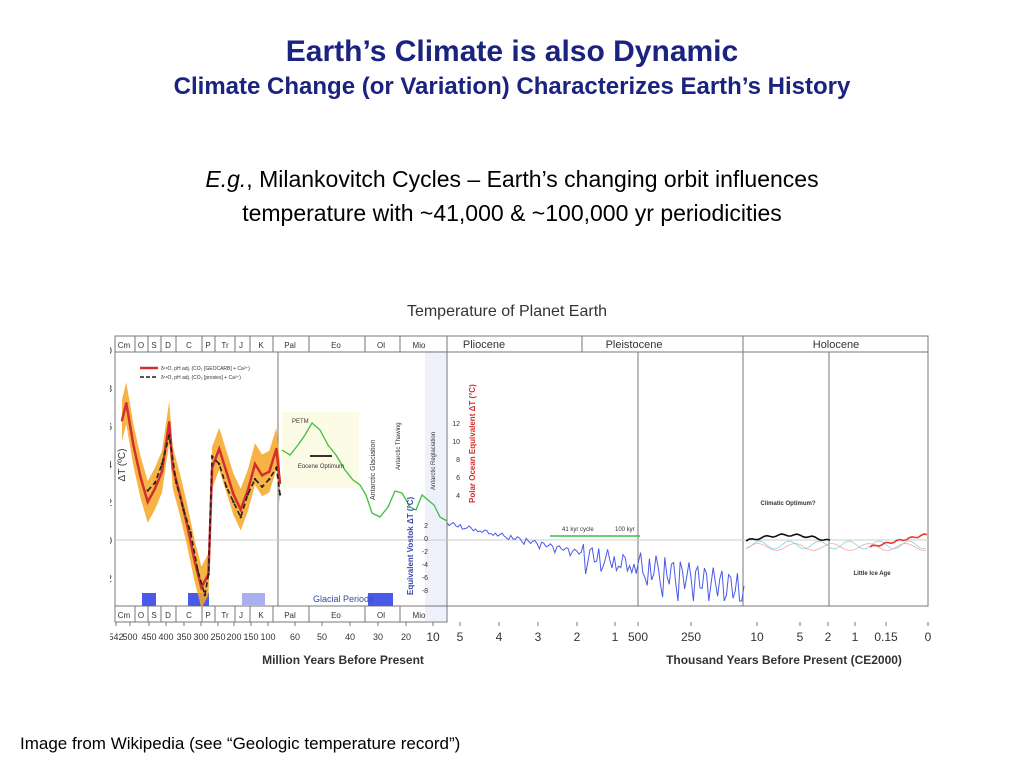 Image resolution: width=1024 pixels, height=768 pixels. Describe the element at coordinates (148, 637) in the screenshot. I see `x-tick-label: 450` at that location.